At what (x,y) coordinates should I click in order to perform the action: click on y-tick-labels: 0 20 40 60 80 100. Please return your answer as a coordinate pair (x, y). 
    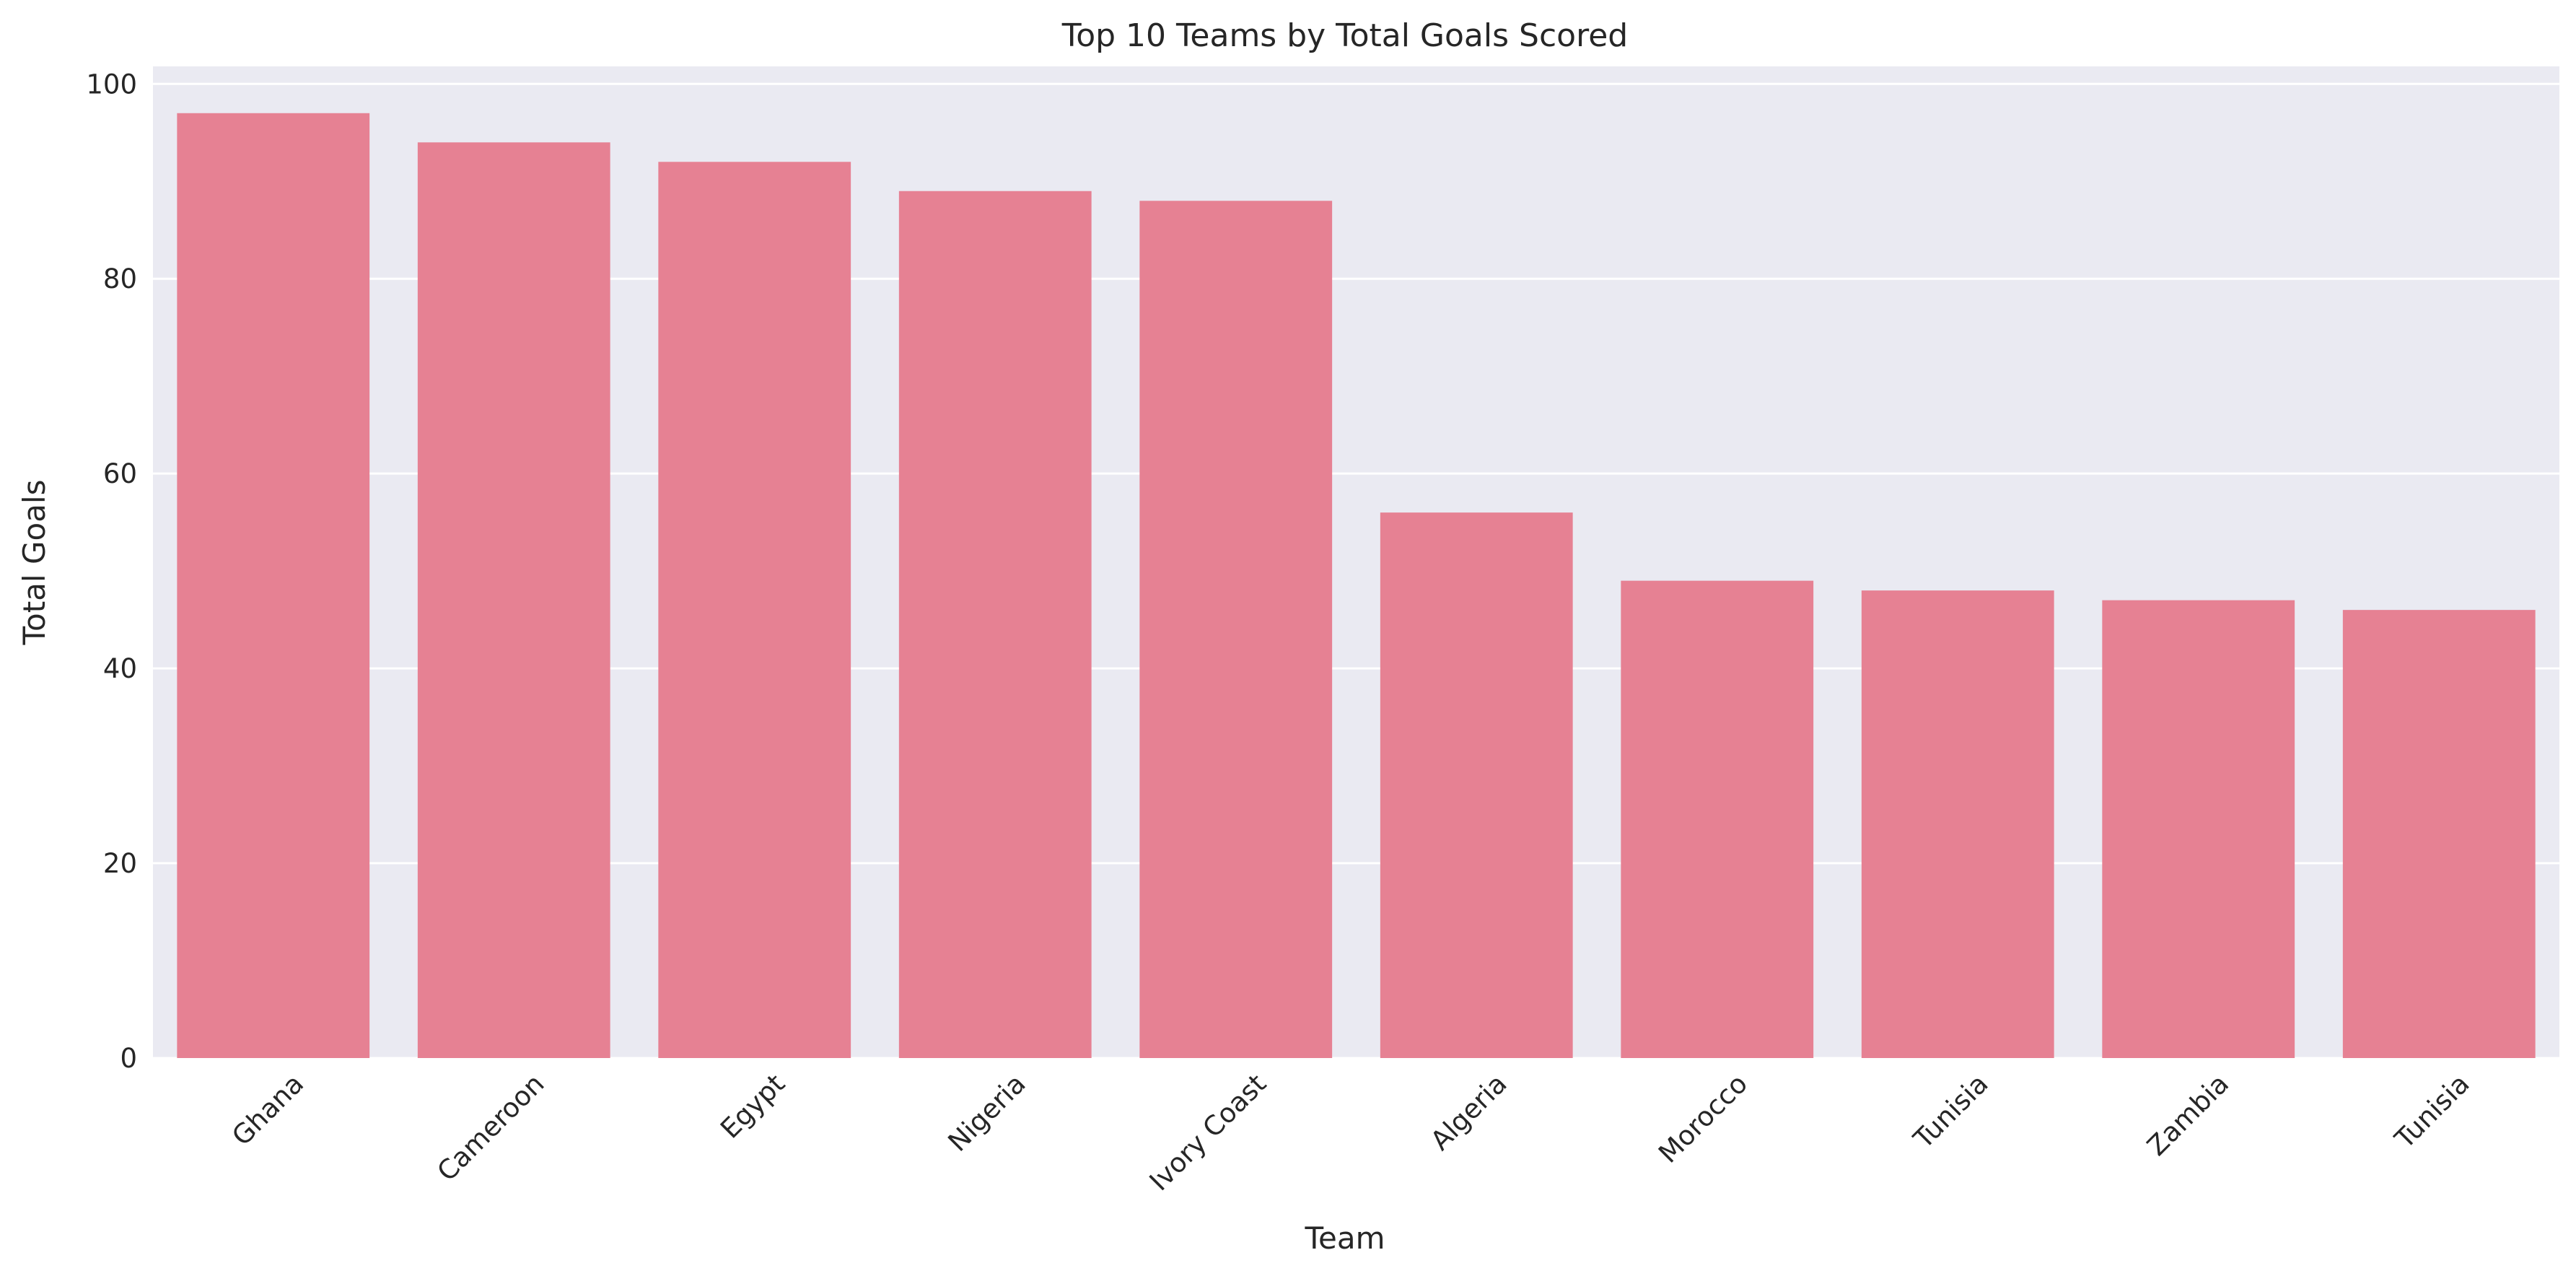
    Looking at the image, I should click on (111, 571).